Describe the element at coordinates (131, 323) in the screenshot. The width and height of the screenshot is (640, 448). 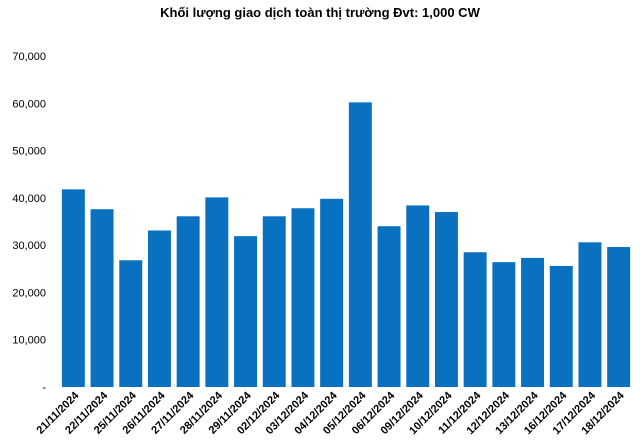
I see `bar-25/11/2024` at that location.